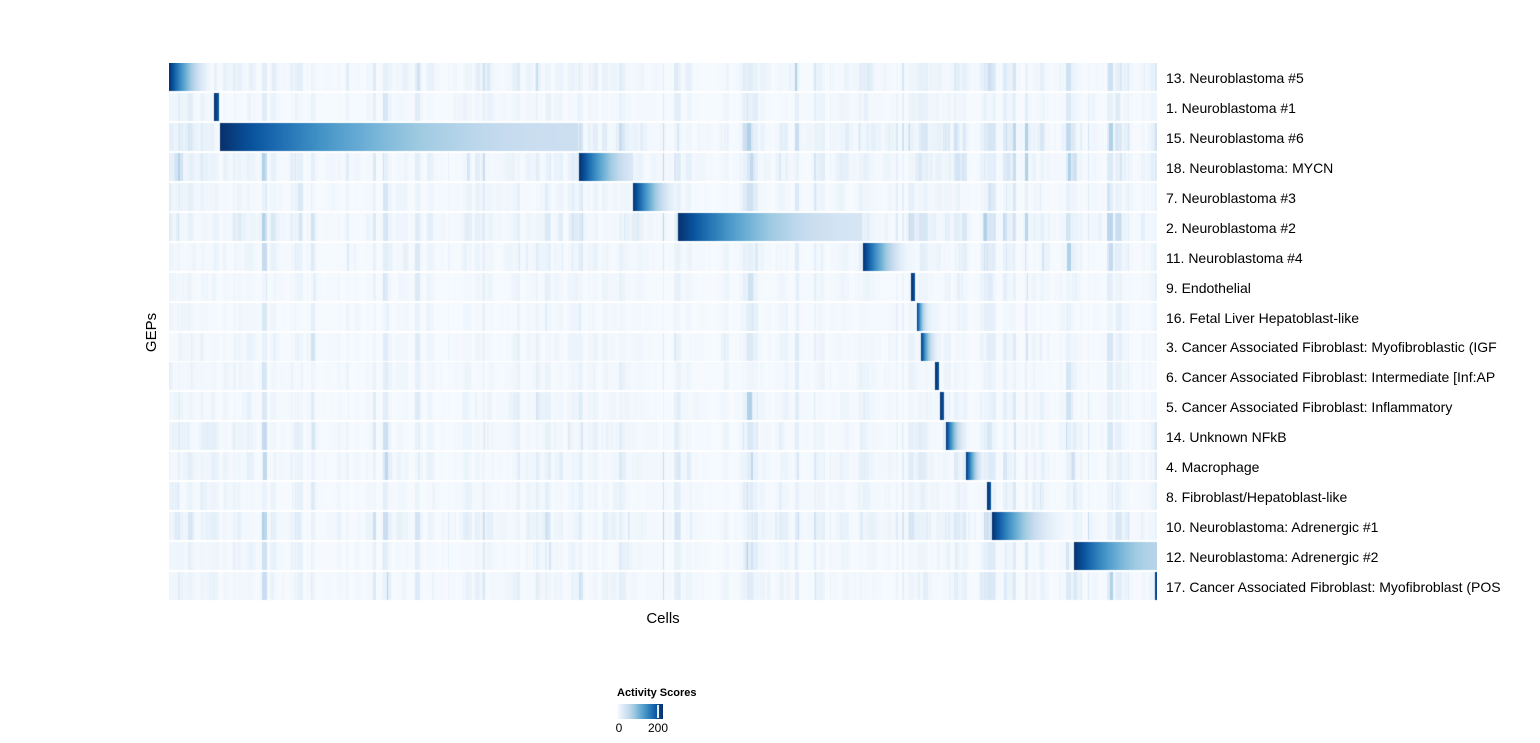  I want to click on legend-colorbar, so click(640, 711).